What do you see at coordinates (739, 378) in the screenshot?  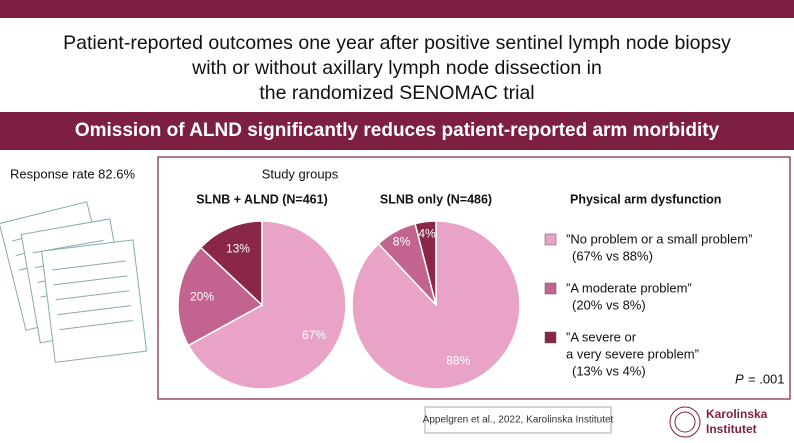 I see `p-symbol: P` at bounding box center [739, 378].